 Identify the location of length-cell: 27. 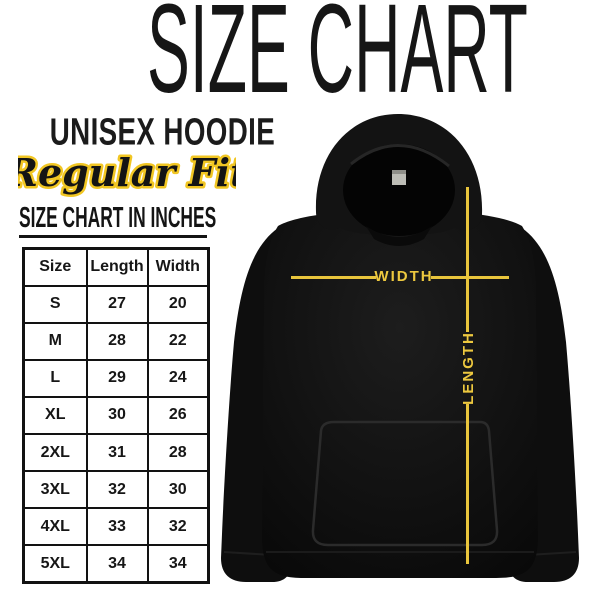
(117, 304).